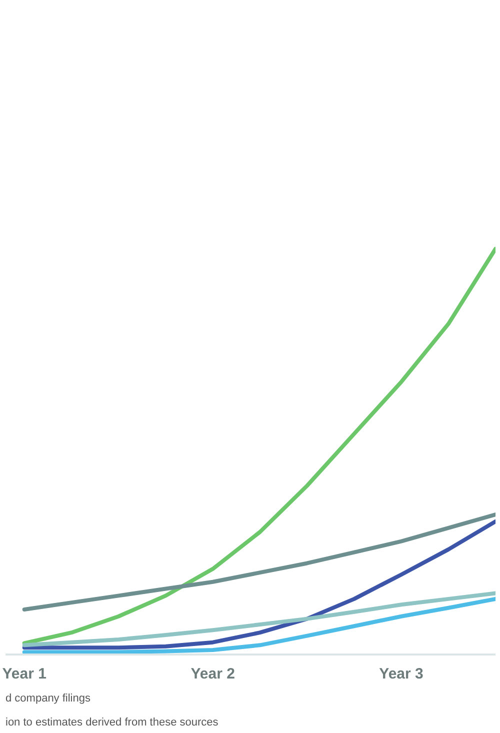 This screenshot has height=733, width=500. Describe the element at coordinates (24, 674) in the screenshot. I see `x-tick-label: Year 1` at that location.